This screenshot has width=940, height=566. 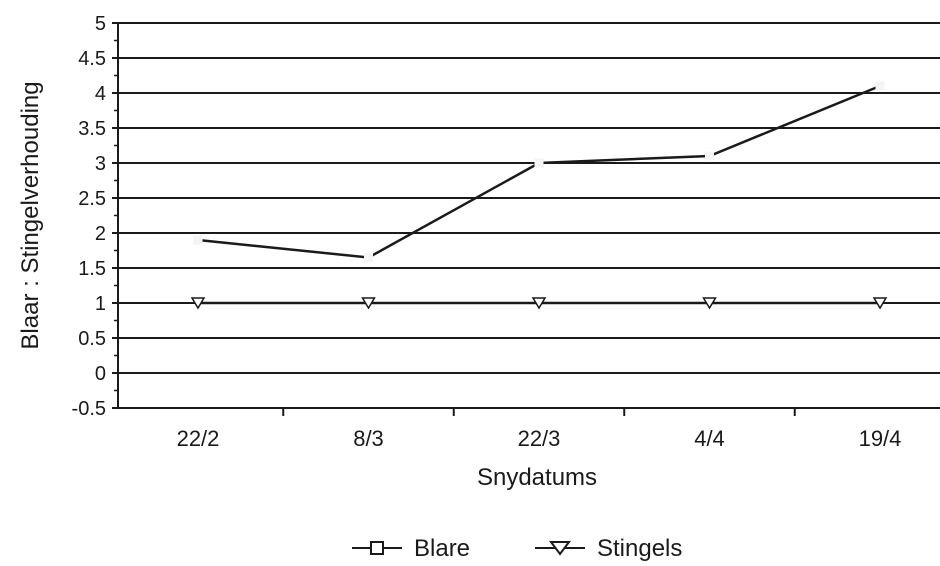 I want to click on y-tick-label: 2.5, so click(x=92, y=199).